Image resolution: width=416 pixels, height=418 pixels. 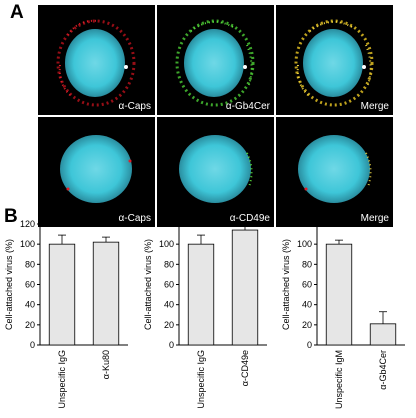 I want to click on micrograph-row2-merge: Merge, so click(x=334, y=172).